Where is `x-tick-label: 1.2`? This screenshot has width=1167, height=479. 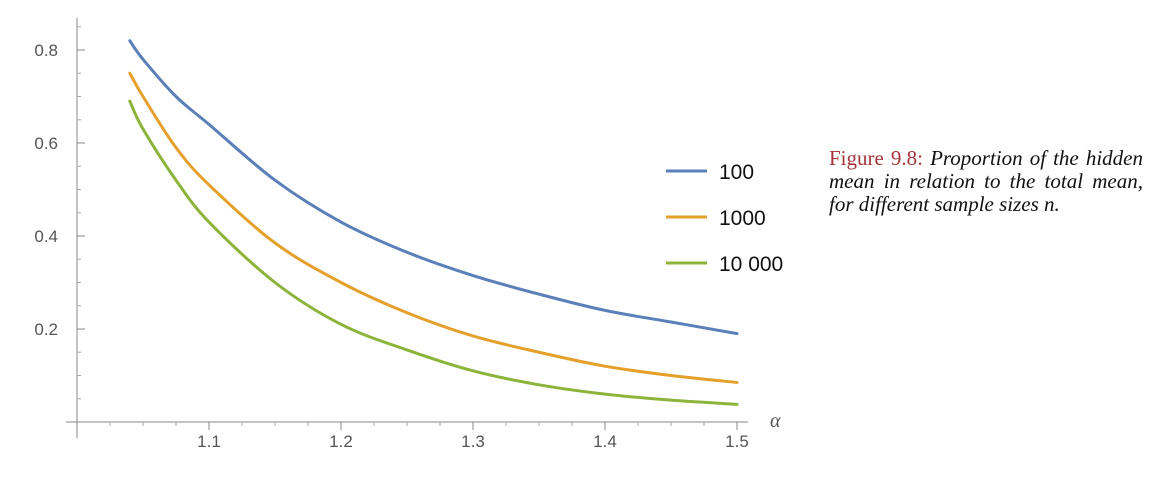 x-tick-label: 1.2 is located at coordinates (341, 441).